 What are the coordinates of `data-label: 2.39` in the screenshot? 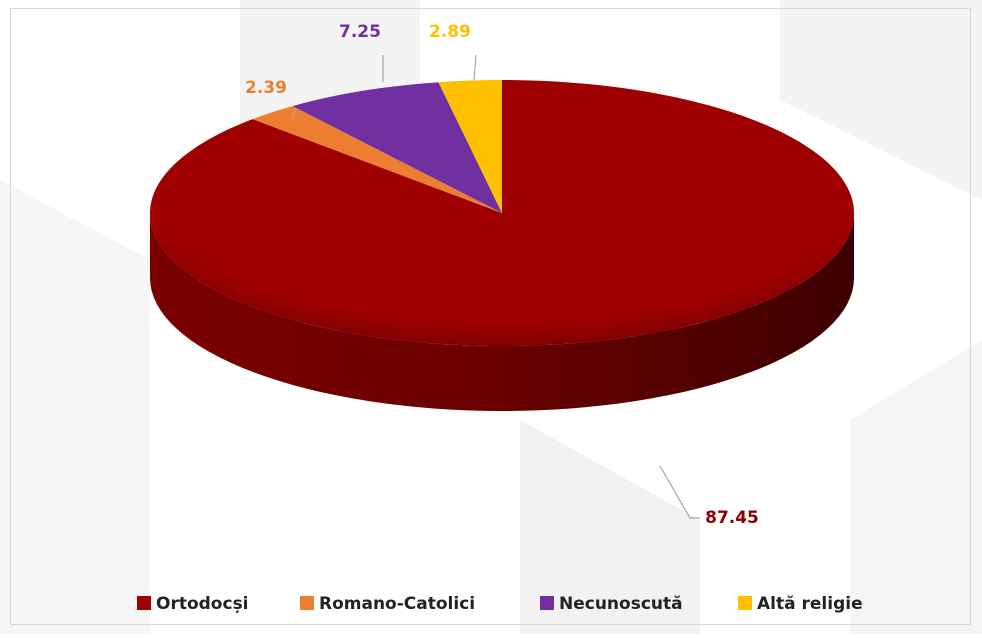 It's located at (266, 88).